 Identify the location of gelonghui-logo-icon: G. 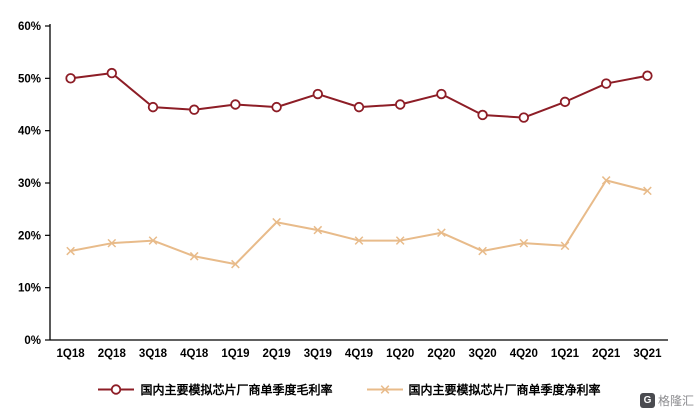
(647, 400).